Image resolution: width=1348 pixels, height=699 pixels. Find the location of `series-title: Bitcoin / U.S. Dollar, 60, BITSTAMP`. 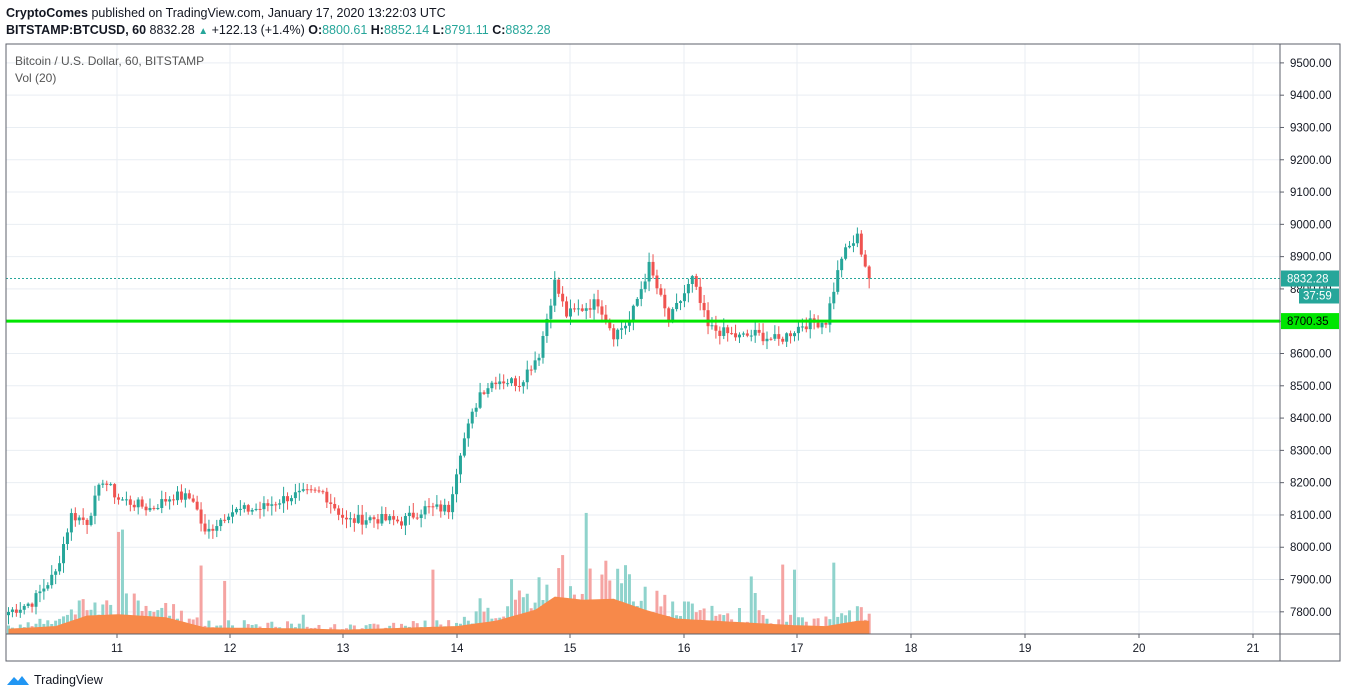

series-title: Bitcoin / U.S. Dollar, 60, BITSTAMP is located at coordinates (110, 61).